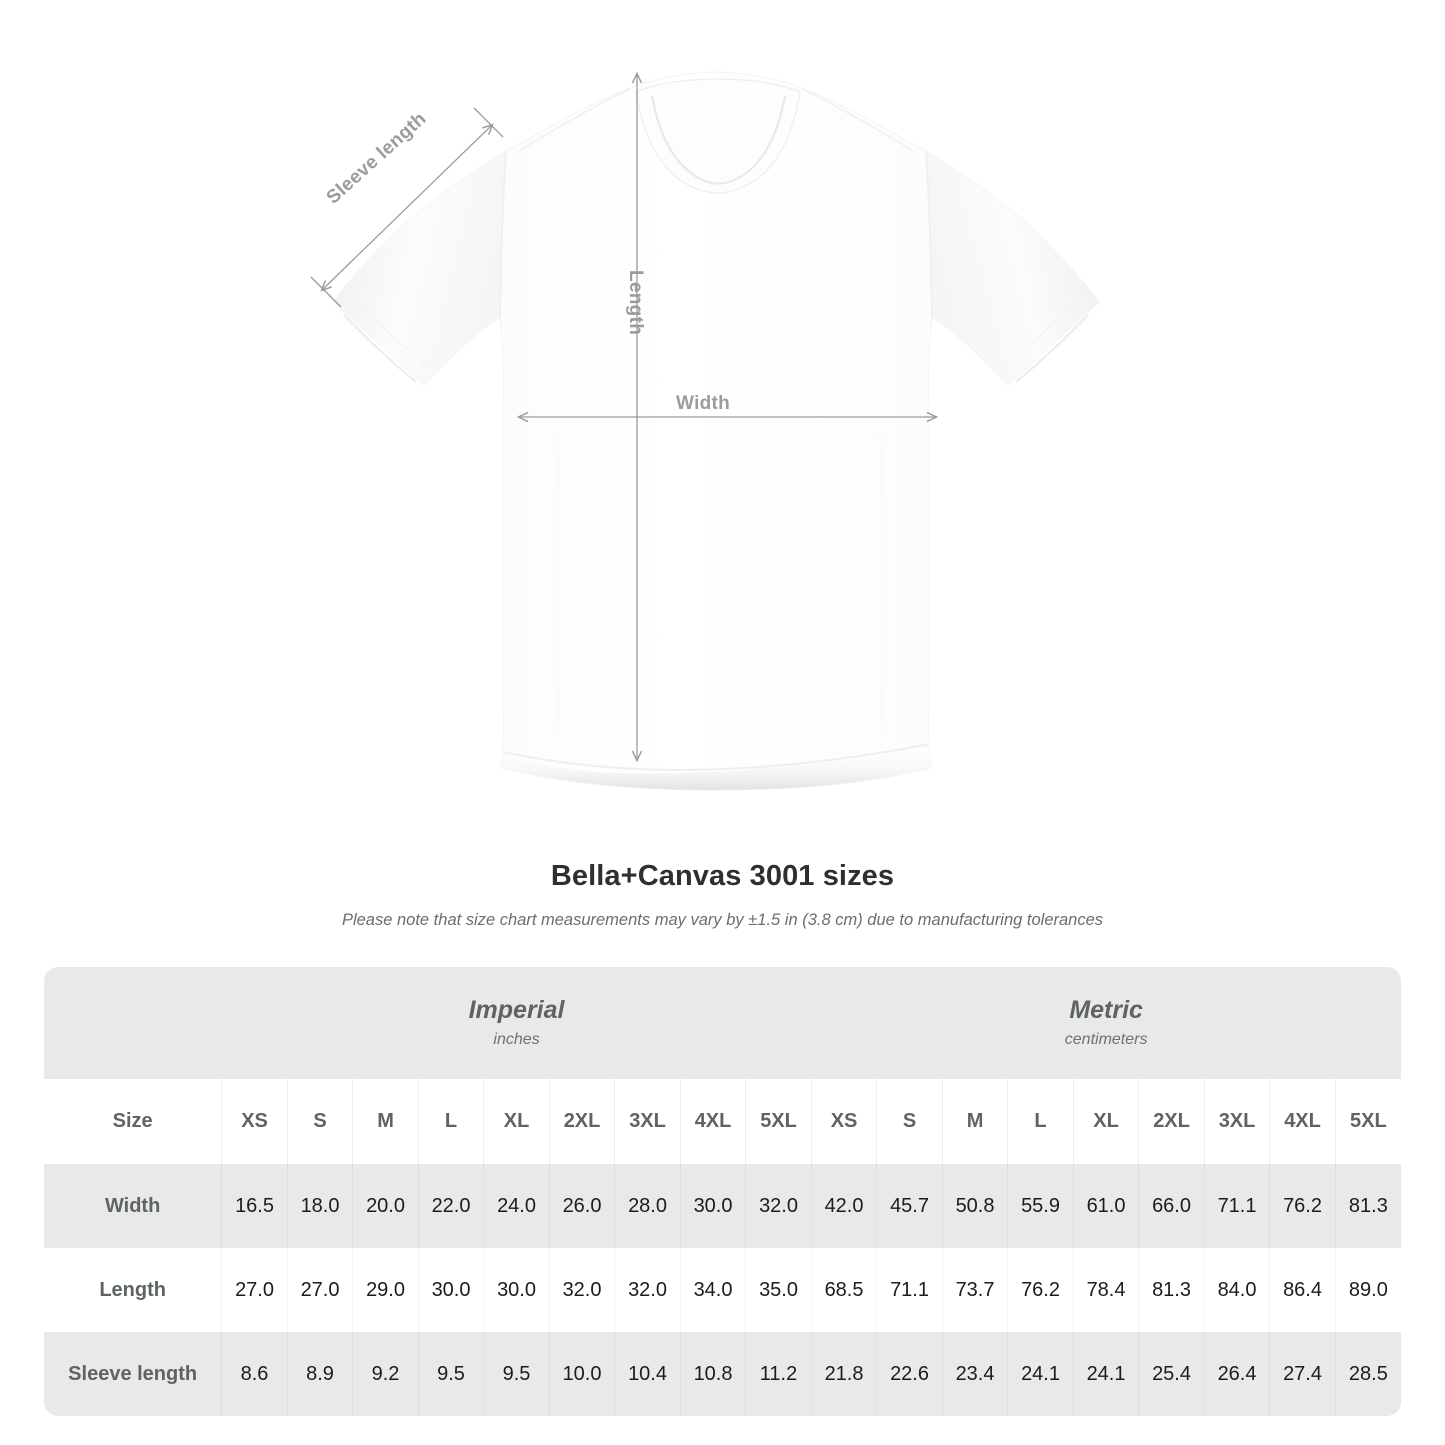  I want to click on measurement-cell: 84.0, so click(1236, 1290).